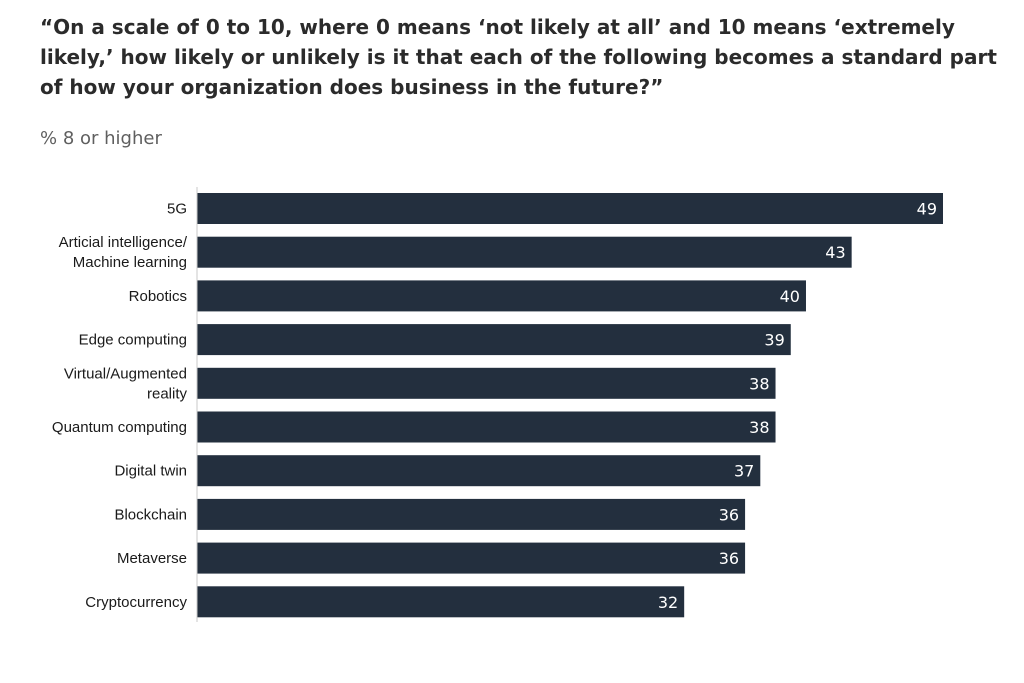 The height and width of the screenshot is (683, 1024). I want to click on category-label: Articial intelligence/Machine learning, so click(123, 252).